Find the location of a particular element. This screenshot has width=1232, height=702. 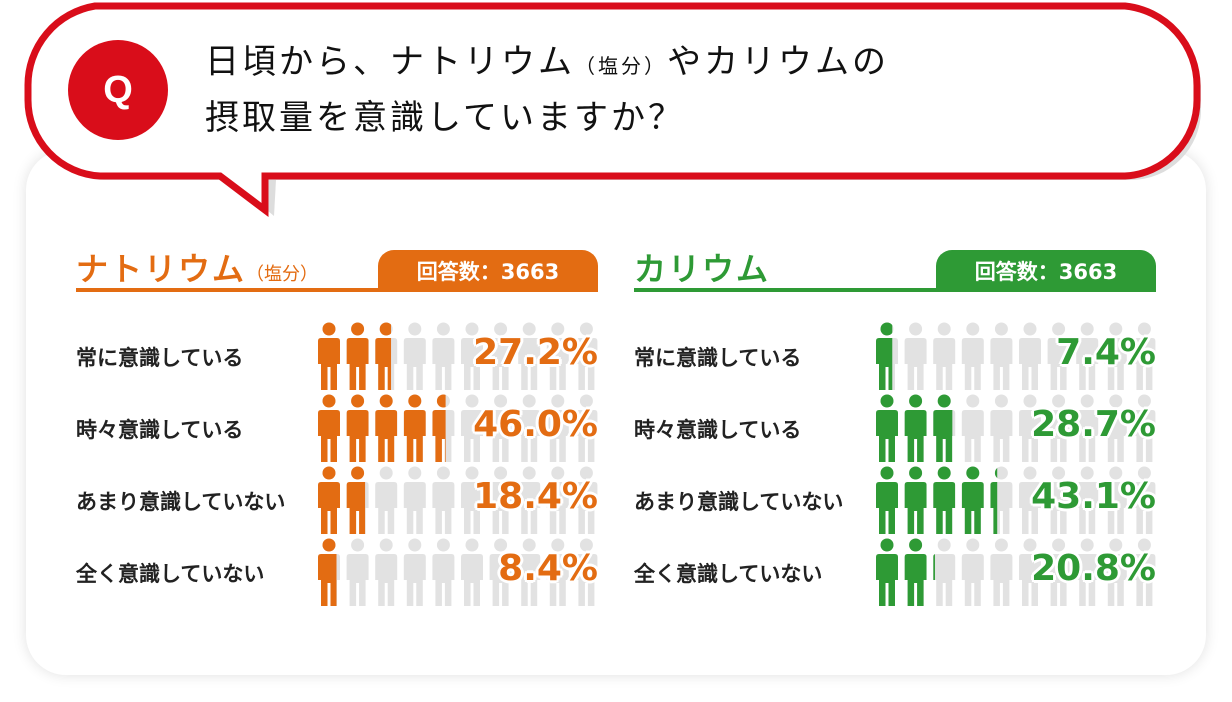

panel-title: カリウム is located at coordinates (702, 267).